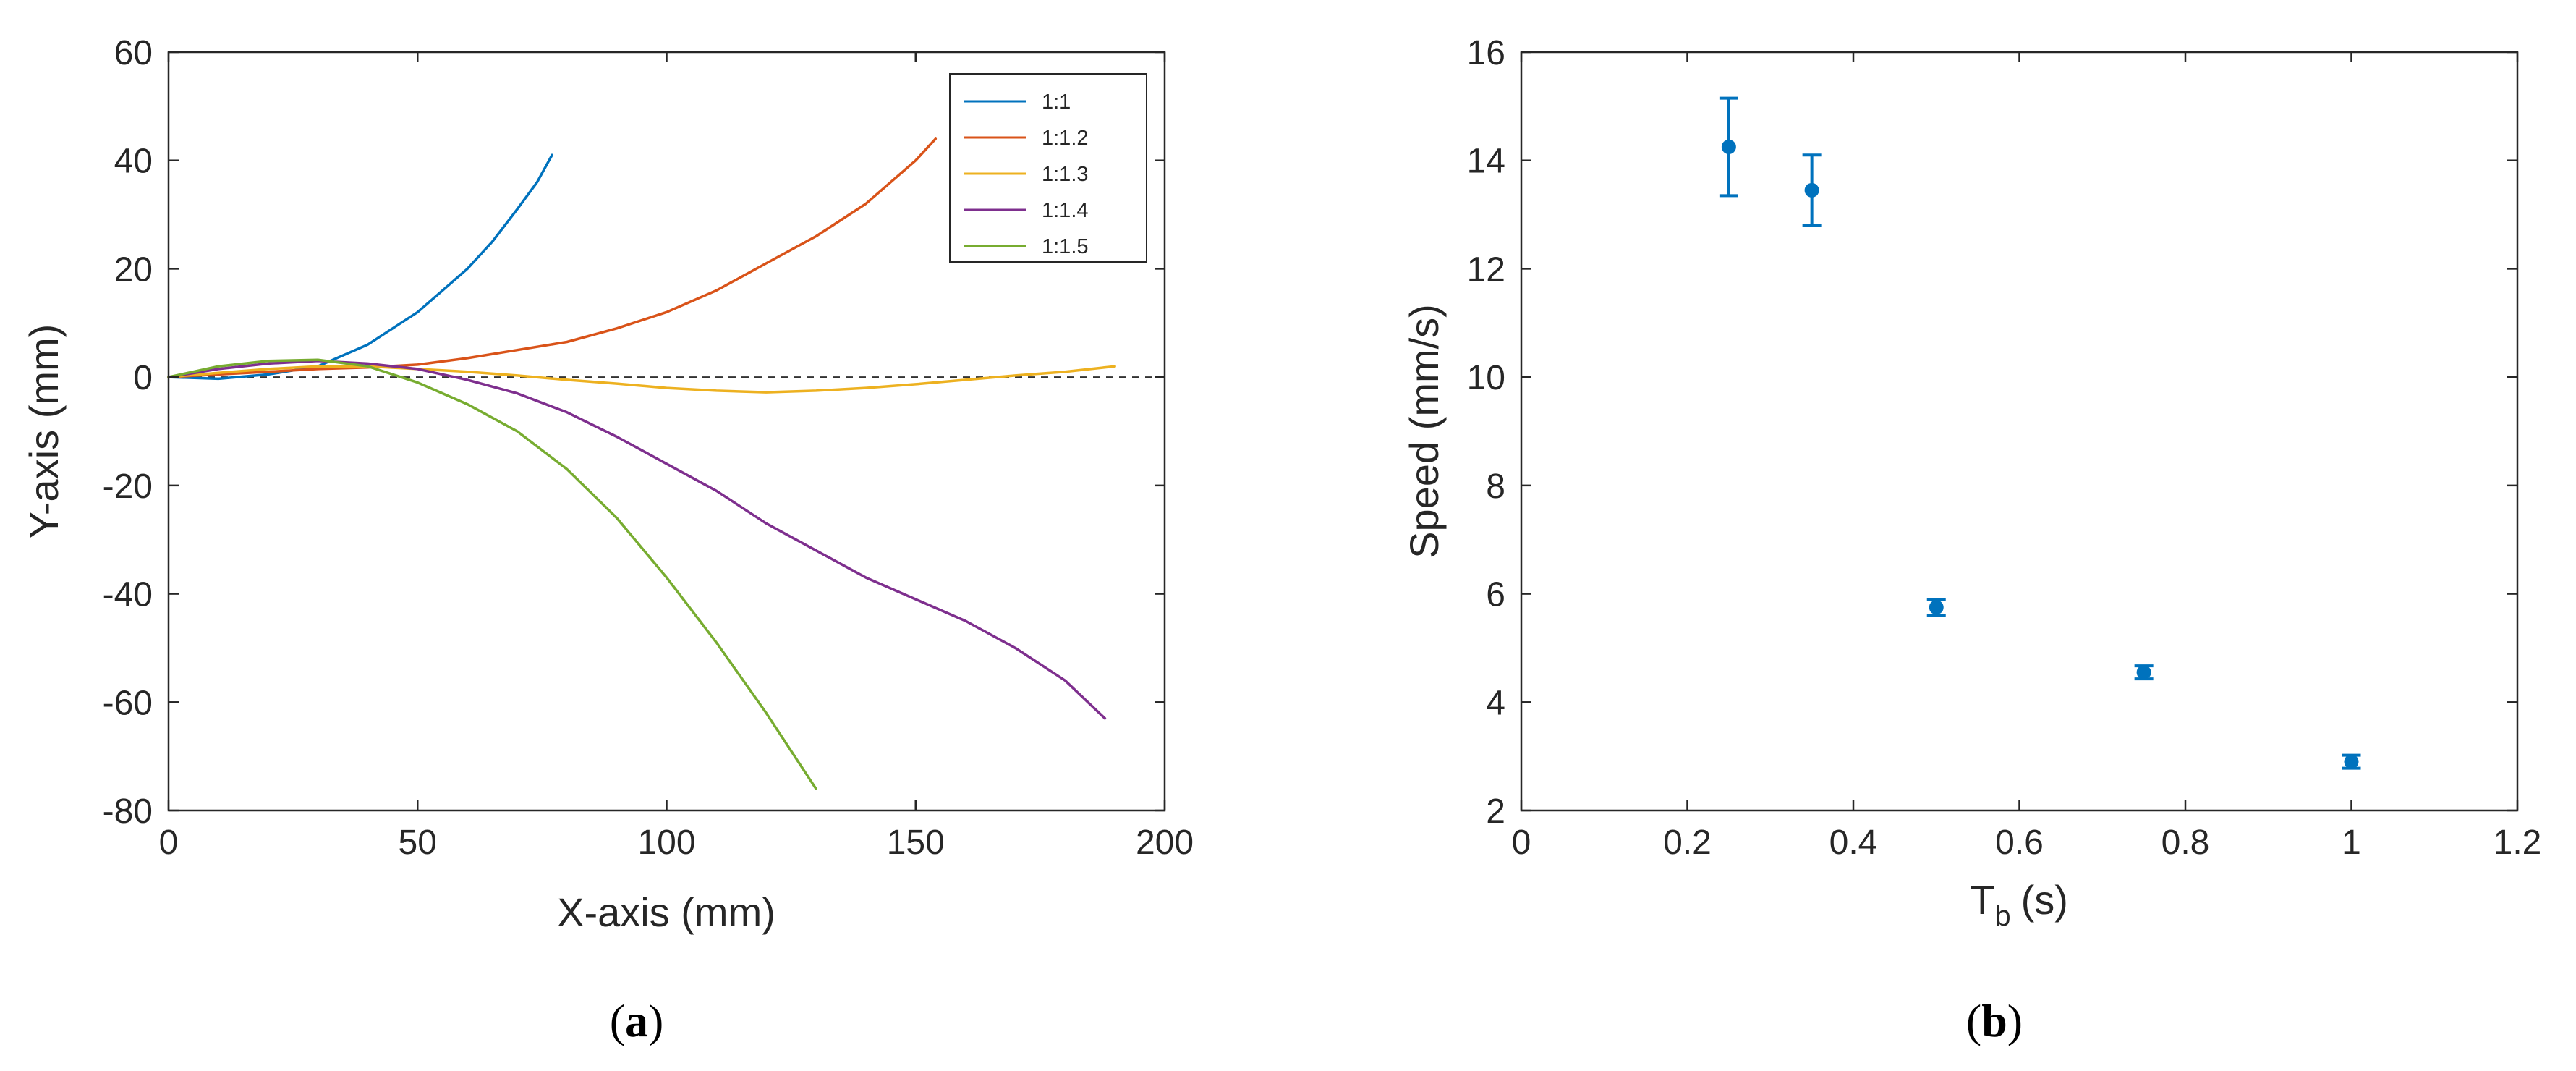 Image resolution: width=2576 pixels, height=1071 pixels. Describe the element at coordinates (1495, 486) in the screenshot. I see `y-tick-label: 8` at that location.